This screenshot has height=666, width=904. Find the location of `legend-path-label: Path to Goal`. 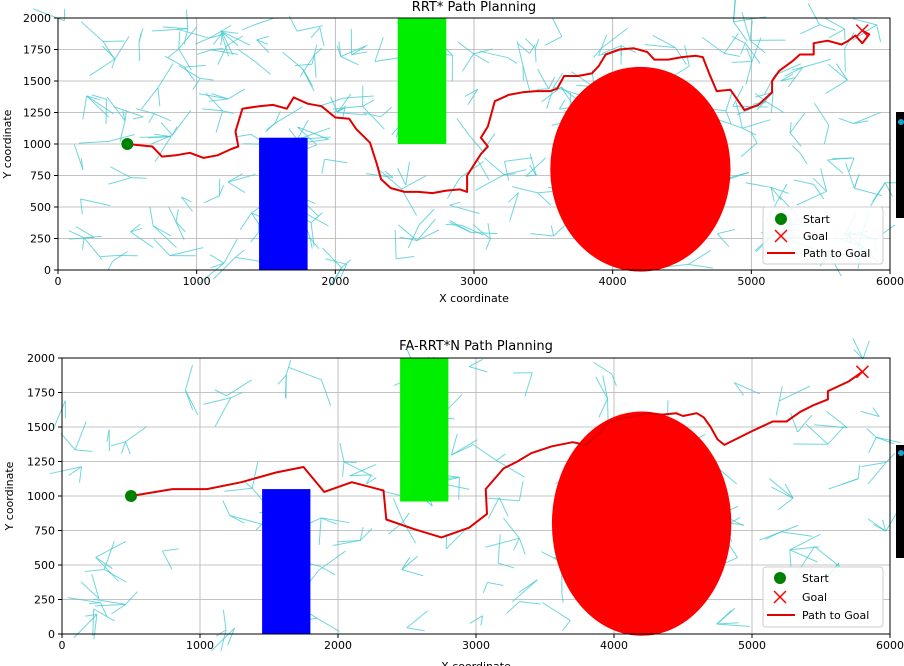

legend-path-label: Path to Goal is located at coordinates (836, 253).